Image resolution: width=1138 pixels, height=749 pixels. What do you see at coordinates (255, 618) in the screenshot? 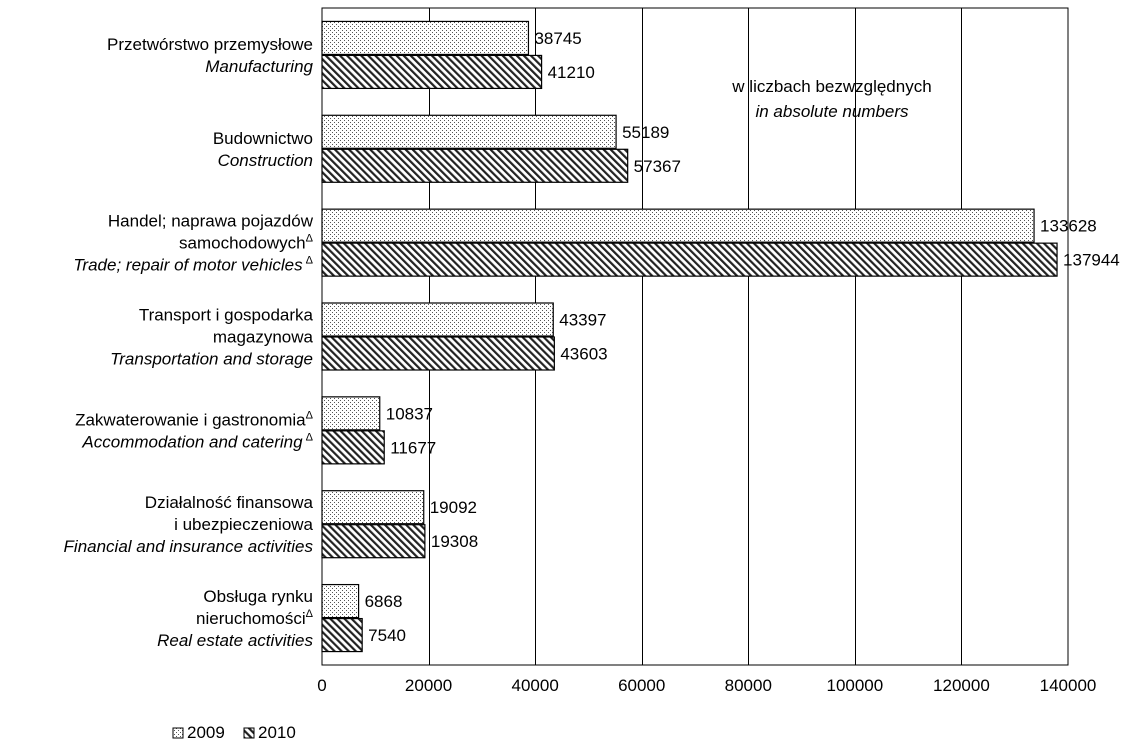
I see `category-label-pl: nieruchomościΔ` at bounding box center [255, 618].